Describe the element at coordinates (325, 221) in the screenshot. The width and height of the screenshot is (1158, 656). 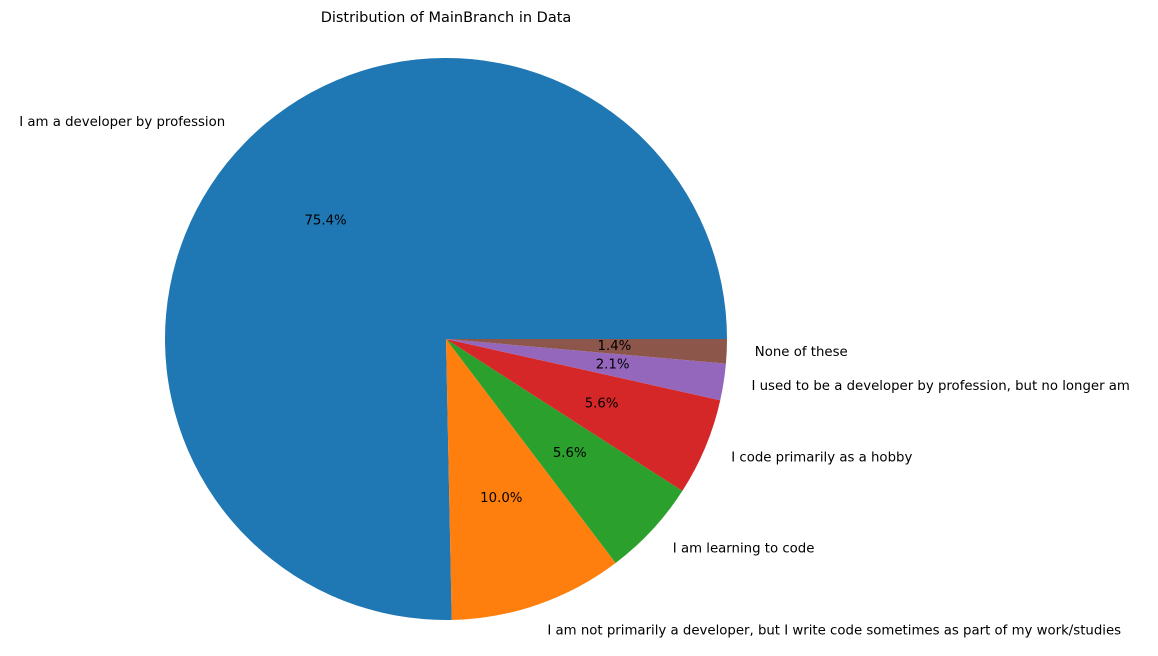
I see `pct-label-1: 75.4%` at that location.